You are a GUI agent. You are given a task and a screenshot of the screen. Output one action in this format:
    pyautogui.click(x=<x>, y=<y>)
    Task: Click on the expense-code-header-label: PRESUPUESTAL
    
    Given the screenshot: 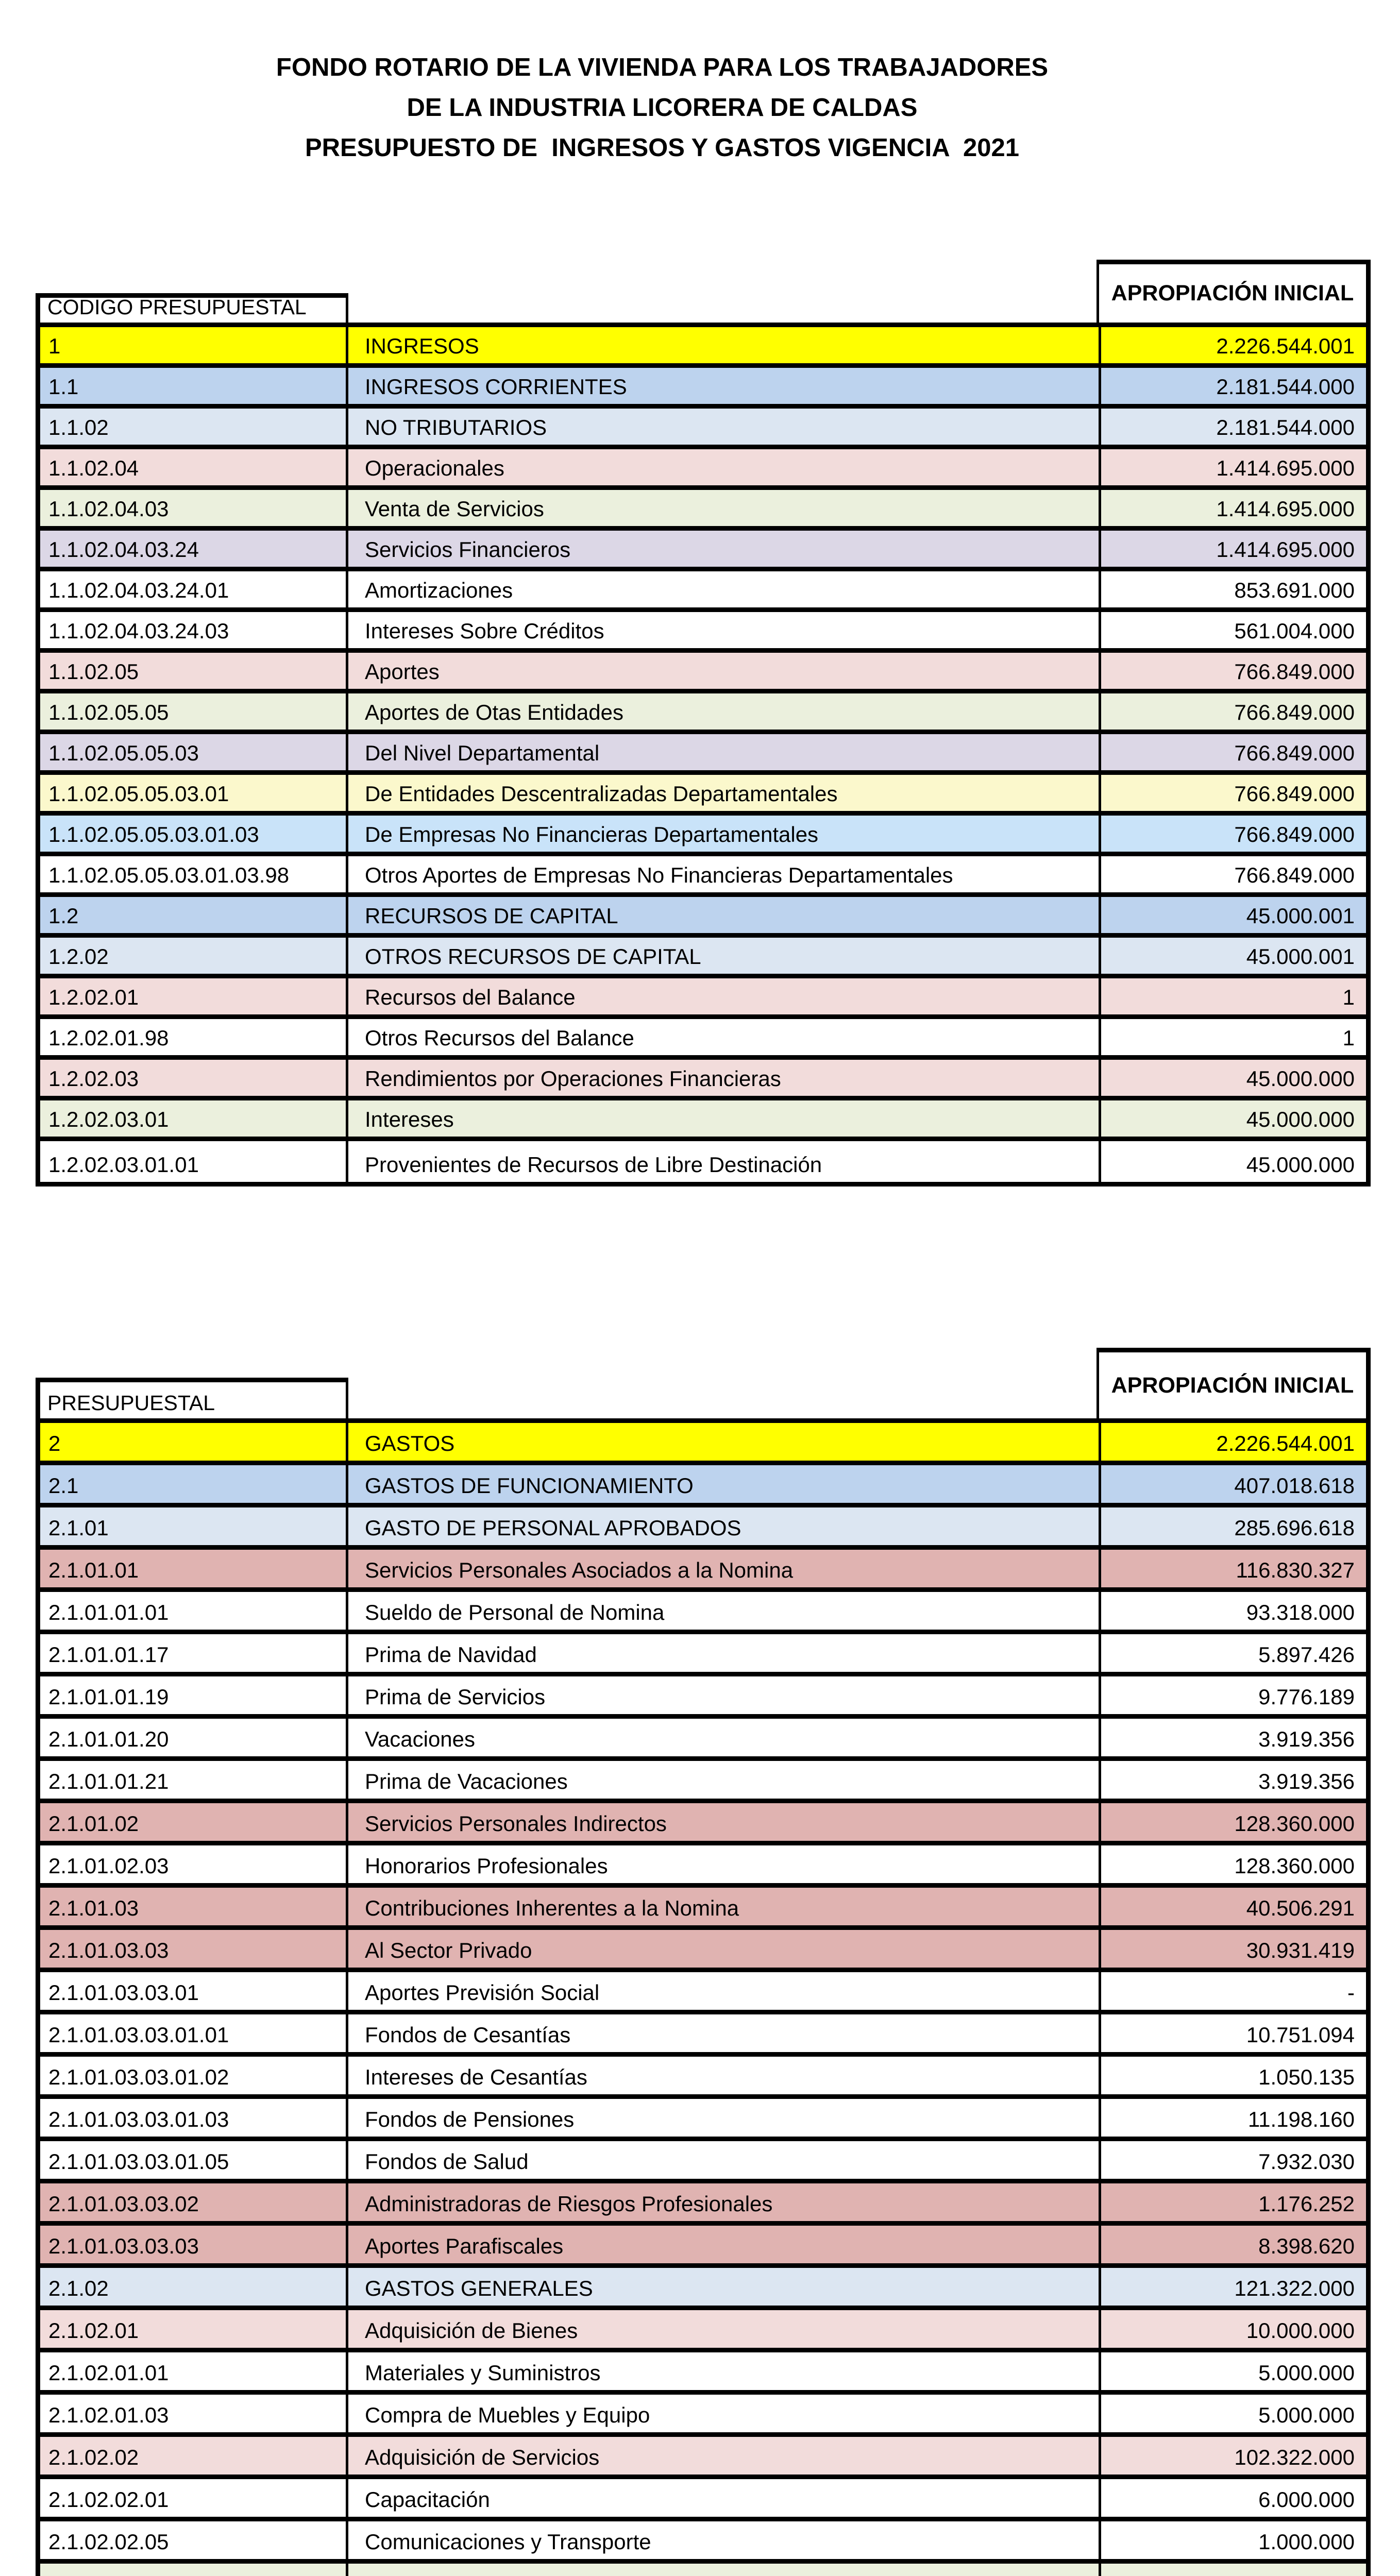 What is the action you would take?
    pyautogui.click(x=131, y=1403)
    